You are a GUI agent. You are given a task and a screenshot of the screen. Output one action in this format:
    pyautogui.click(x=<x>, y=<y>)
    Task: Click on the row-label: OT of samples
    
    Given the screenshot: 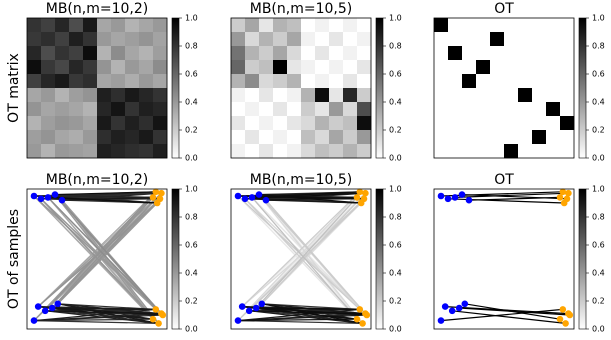 What is the action you would take?
    pyautogui.click(x=14, y=259)
    